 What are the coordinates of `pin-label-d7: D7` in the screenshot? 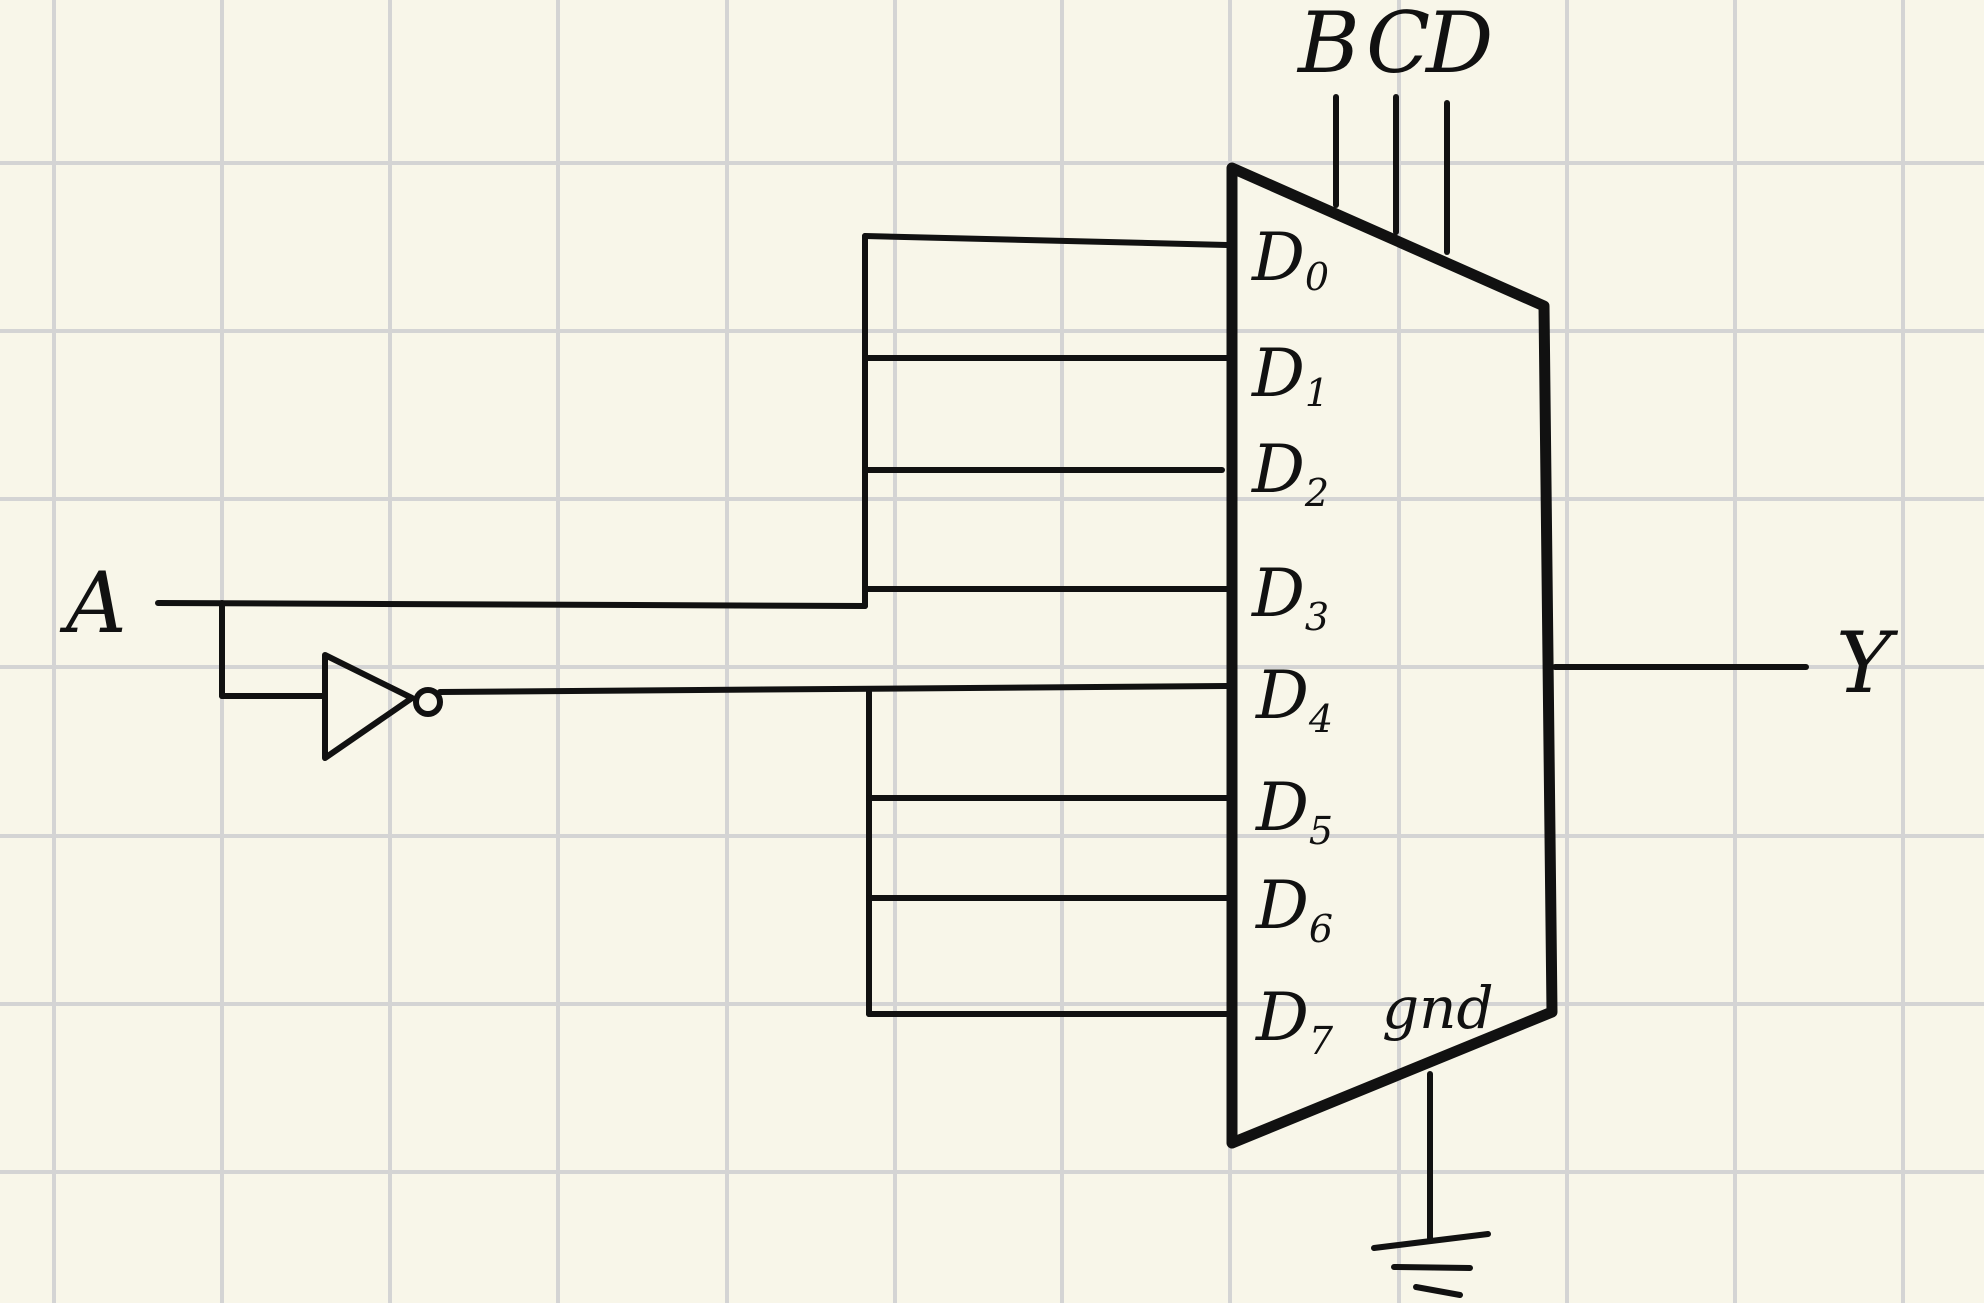 It's located at (1294, 1021).